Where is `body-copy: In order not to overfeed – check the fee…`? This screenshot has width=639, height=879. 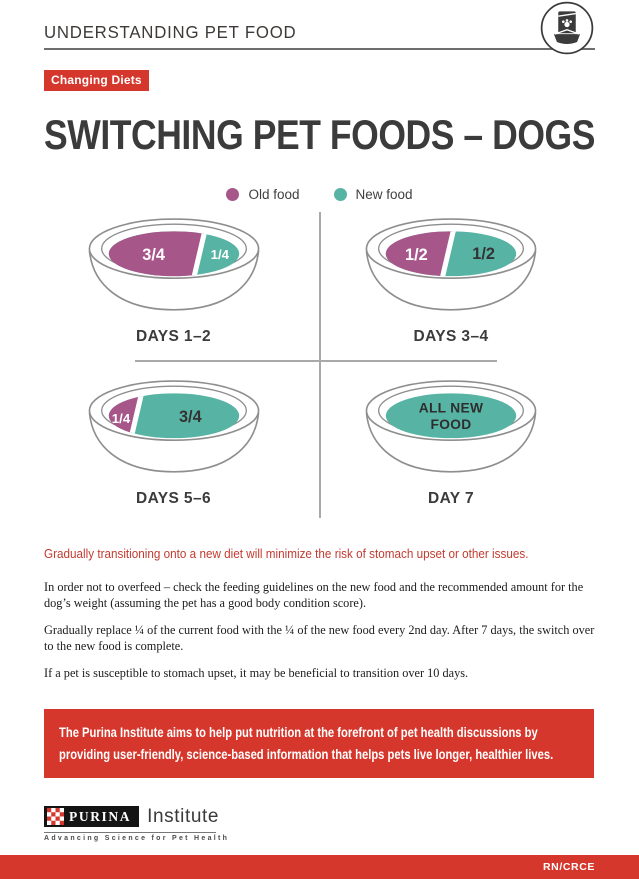
body-copy: In order not to overfeed – check the fee… is located at coordinates (319, 630).